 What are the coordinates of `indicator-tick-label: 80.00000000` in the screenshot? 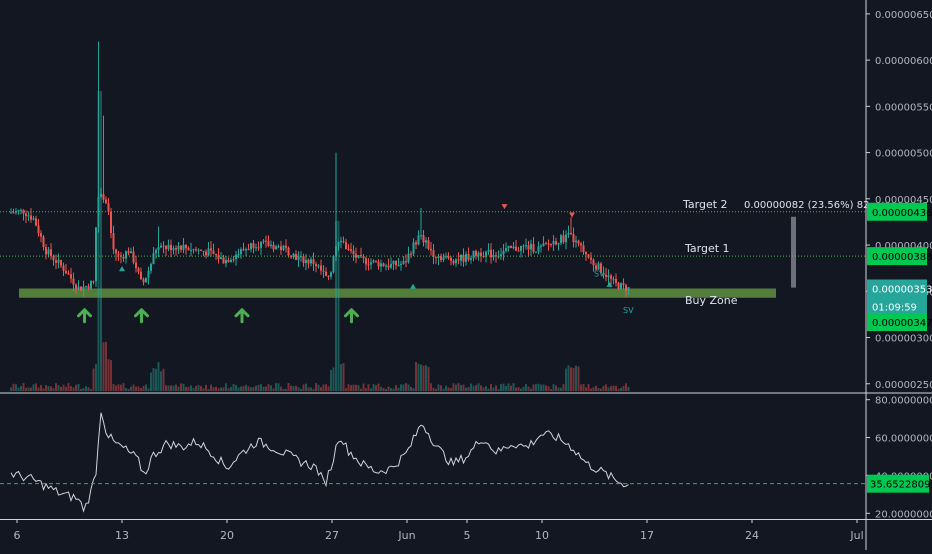 It's located at (903, 401).